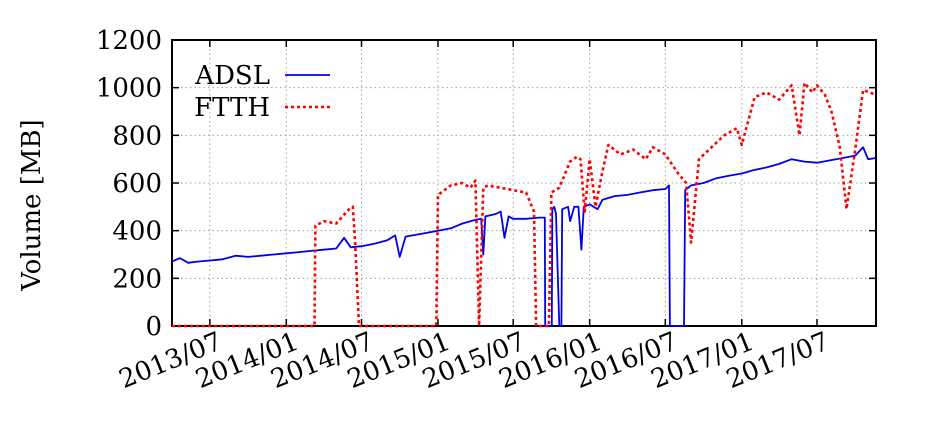  What do you see at coordinates (137, 232) in the screenshot?
I see `y-tick-label: 400` at bounding box center [137, 232].